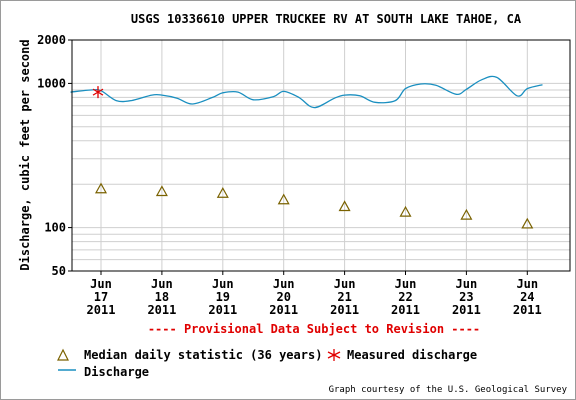 This screenshot has width=576, height=400. What do you see at coordinates (334, 355) in the screenshot?
I see `legend-asterisk-icon` at bounding box center [334, 355].